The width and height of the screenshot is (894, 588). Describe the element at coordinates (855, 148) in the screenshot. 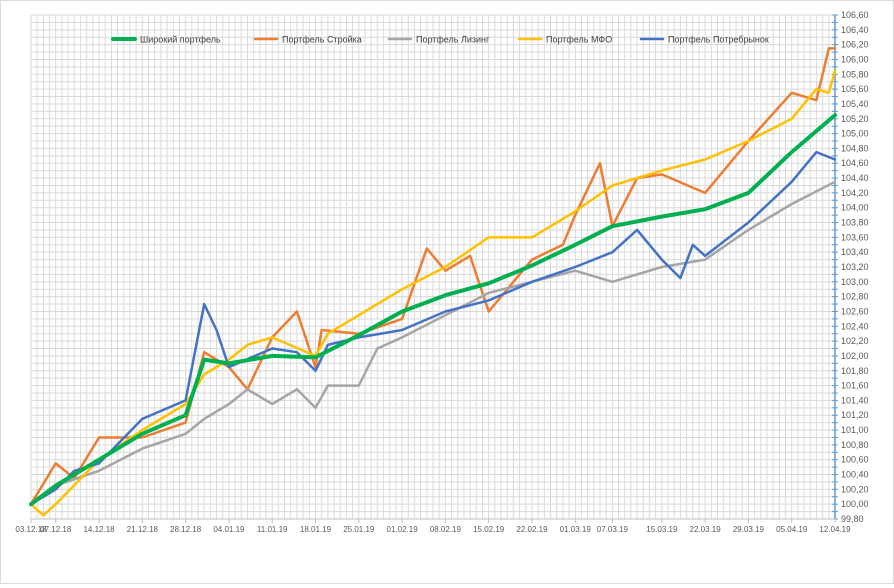

I see `y-tick-label: 104,80` at that location.